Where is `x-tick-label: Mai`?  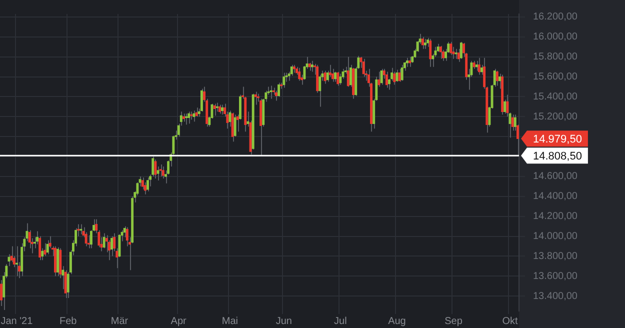 x-tick-label: Mai is located at coordinates (230, 321).